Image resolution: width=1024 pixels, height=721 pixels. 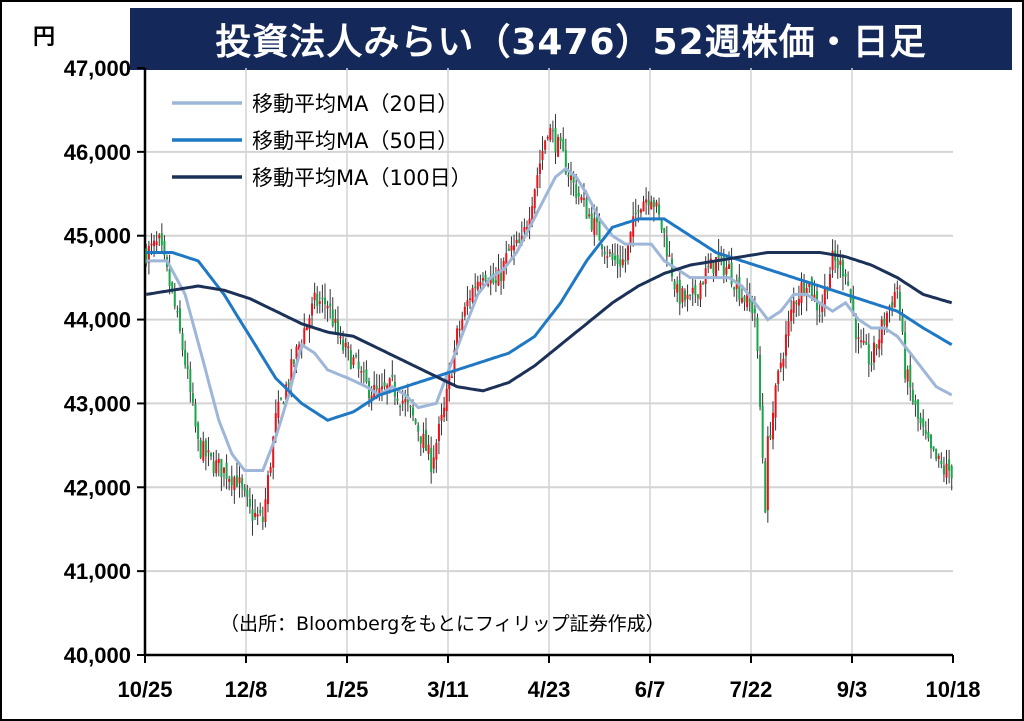 I want to click on x-tick-label: 10/18, so click(x=952, y=689).